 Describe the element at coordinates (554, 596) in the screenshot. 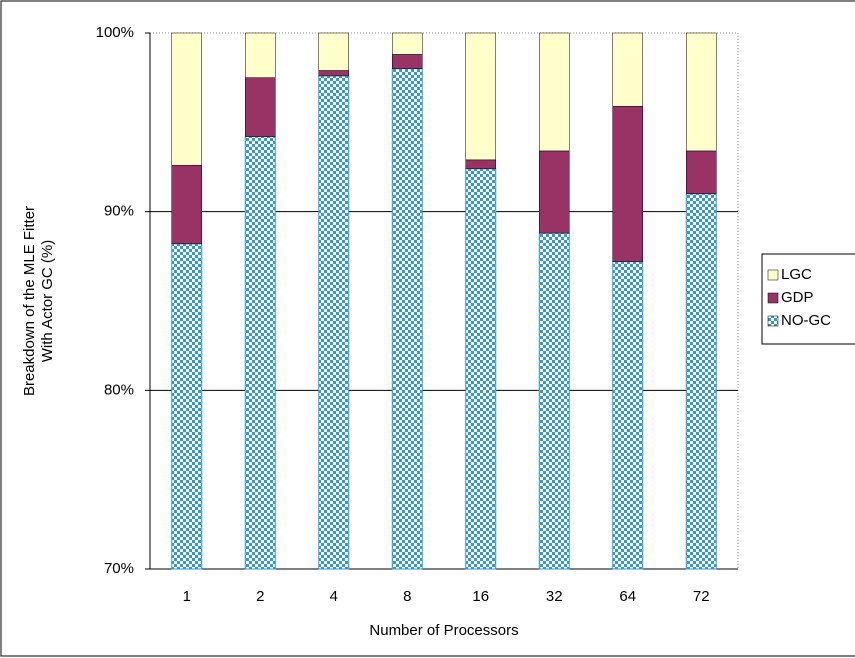

I see `x-tick-label: 32` at that location.